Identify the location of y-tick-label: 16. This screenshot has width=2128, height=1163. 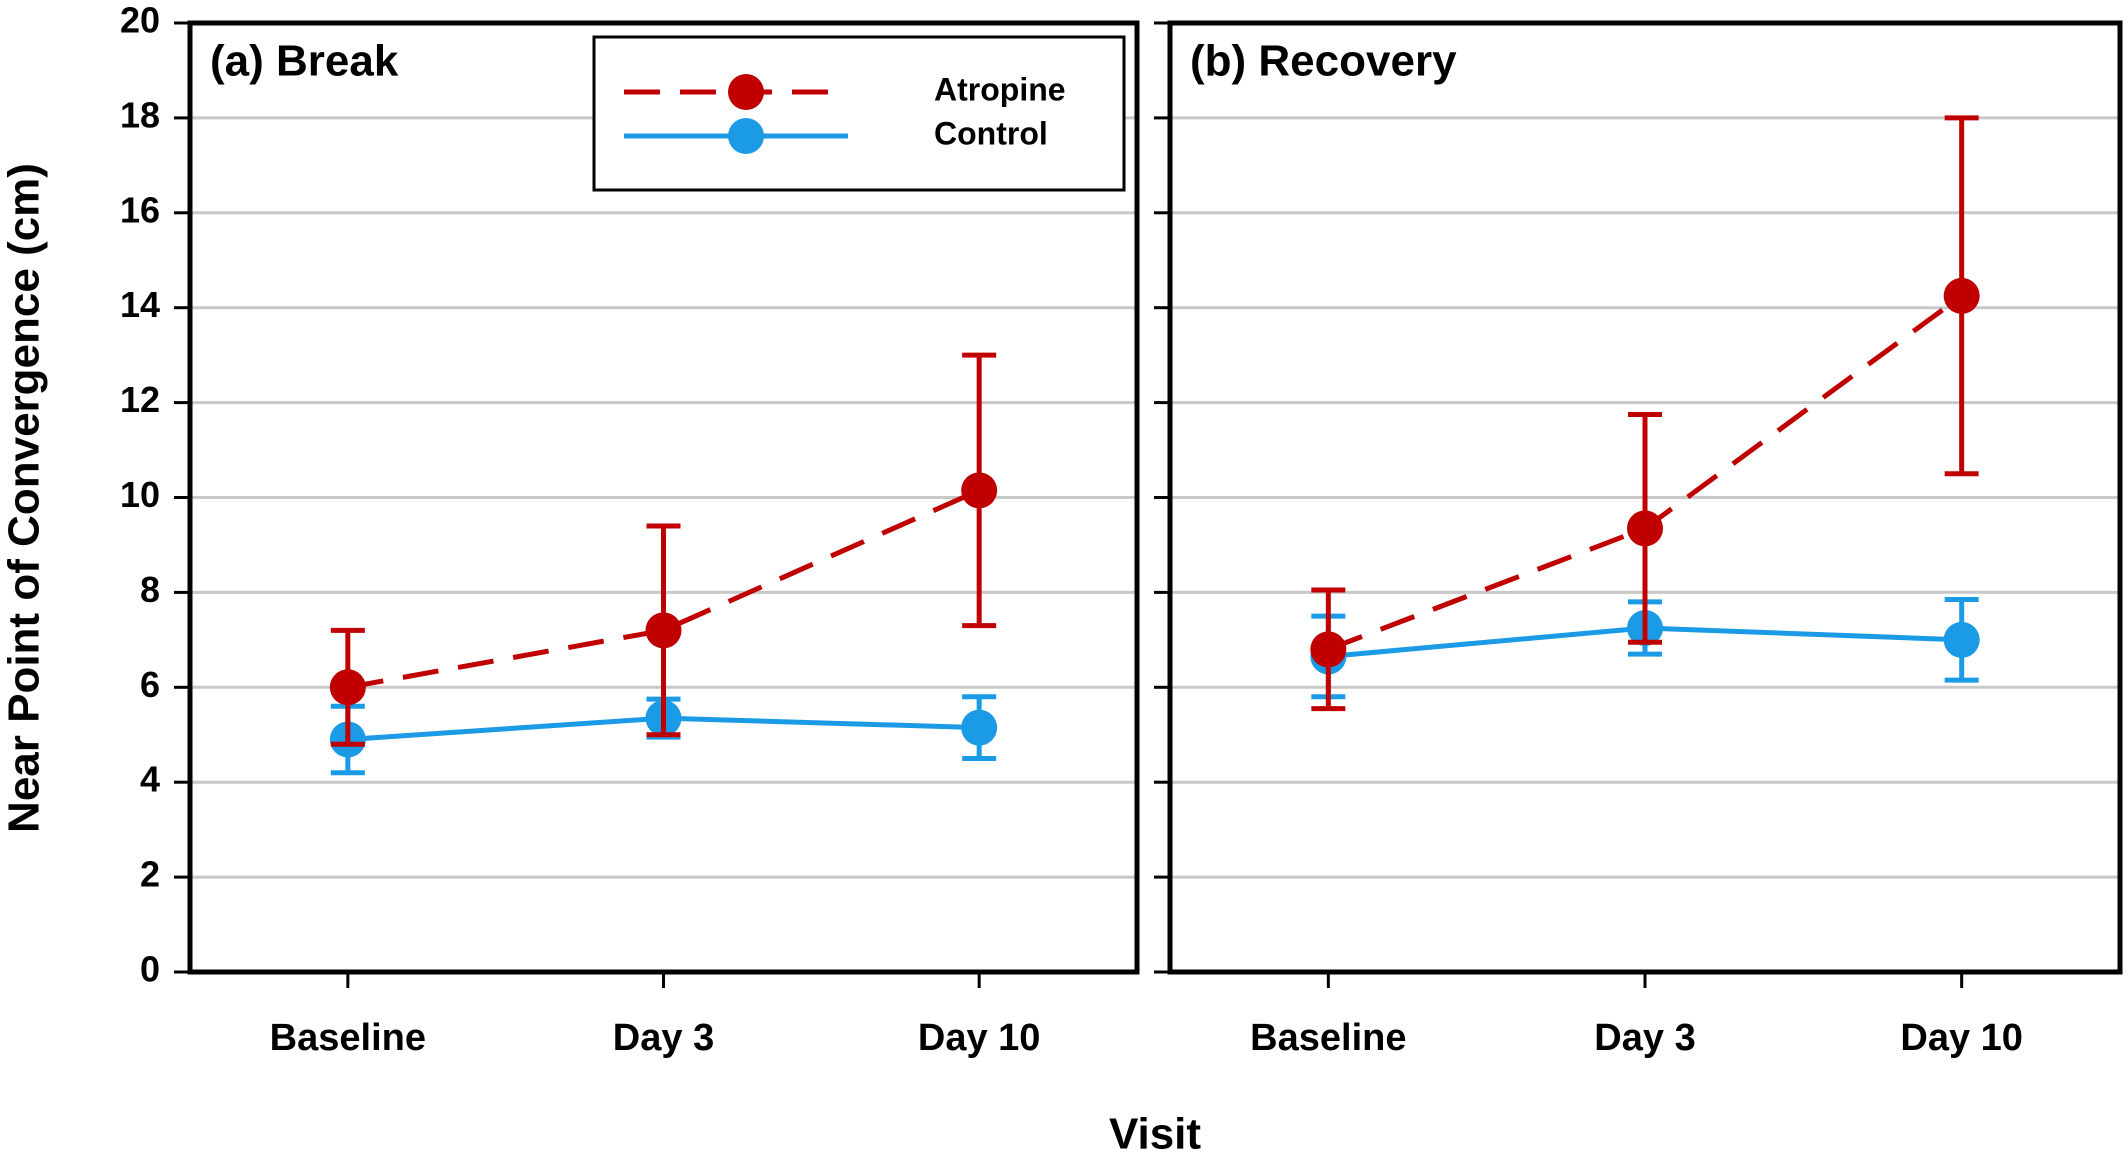
(140, 209).